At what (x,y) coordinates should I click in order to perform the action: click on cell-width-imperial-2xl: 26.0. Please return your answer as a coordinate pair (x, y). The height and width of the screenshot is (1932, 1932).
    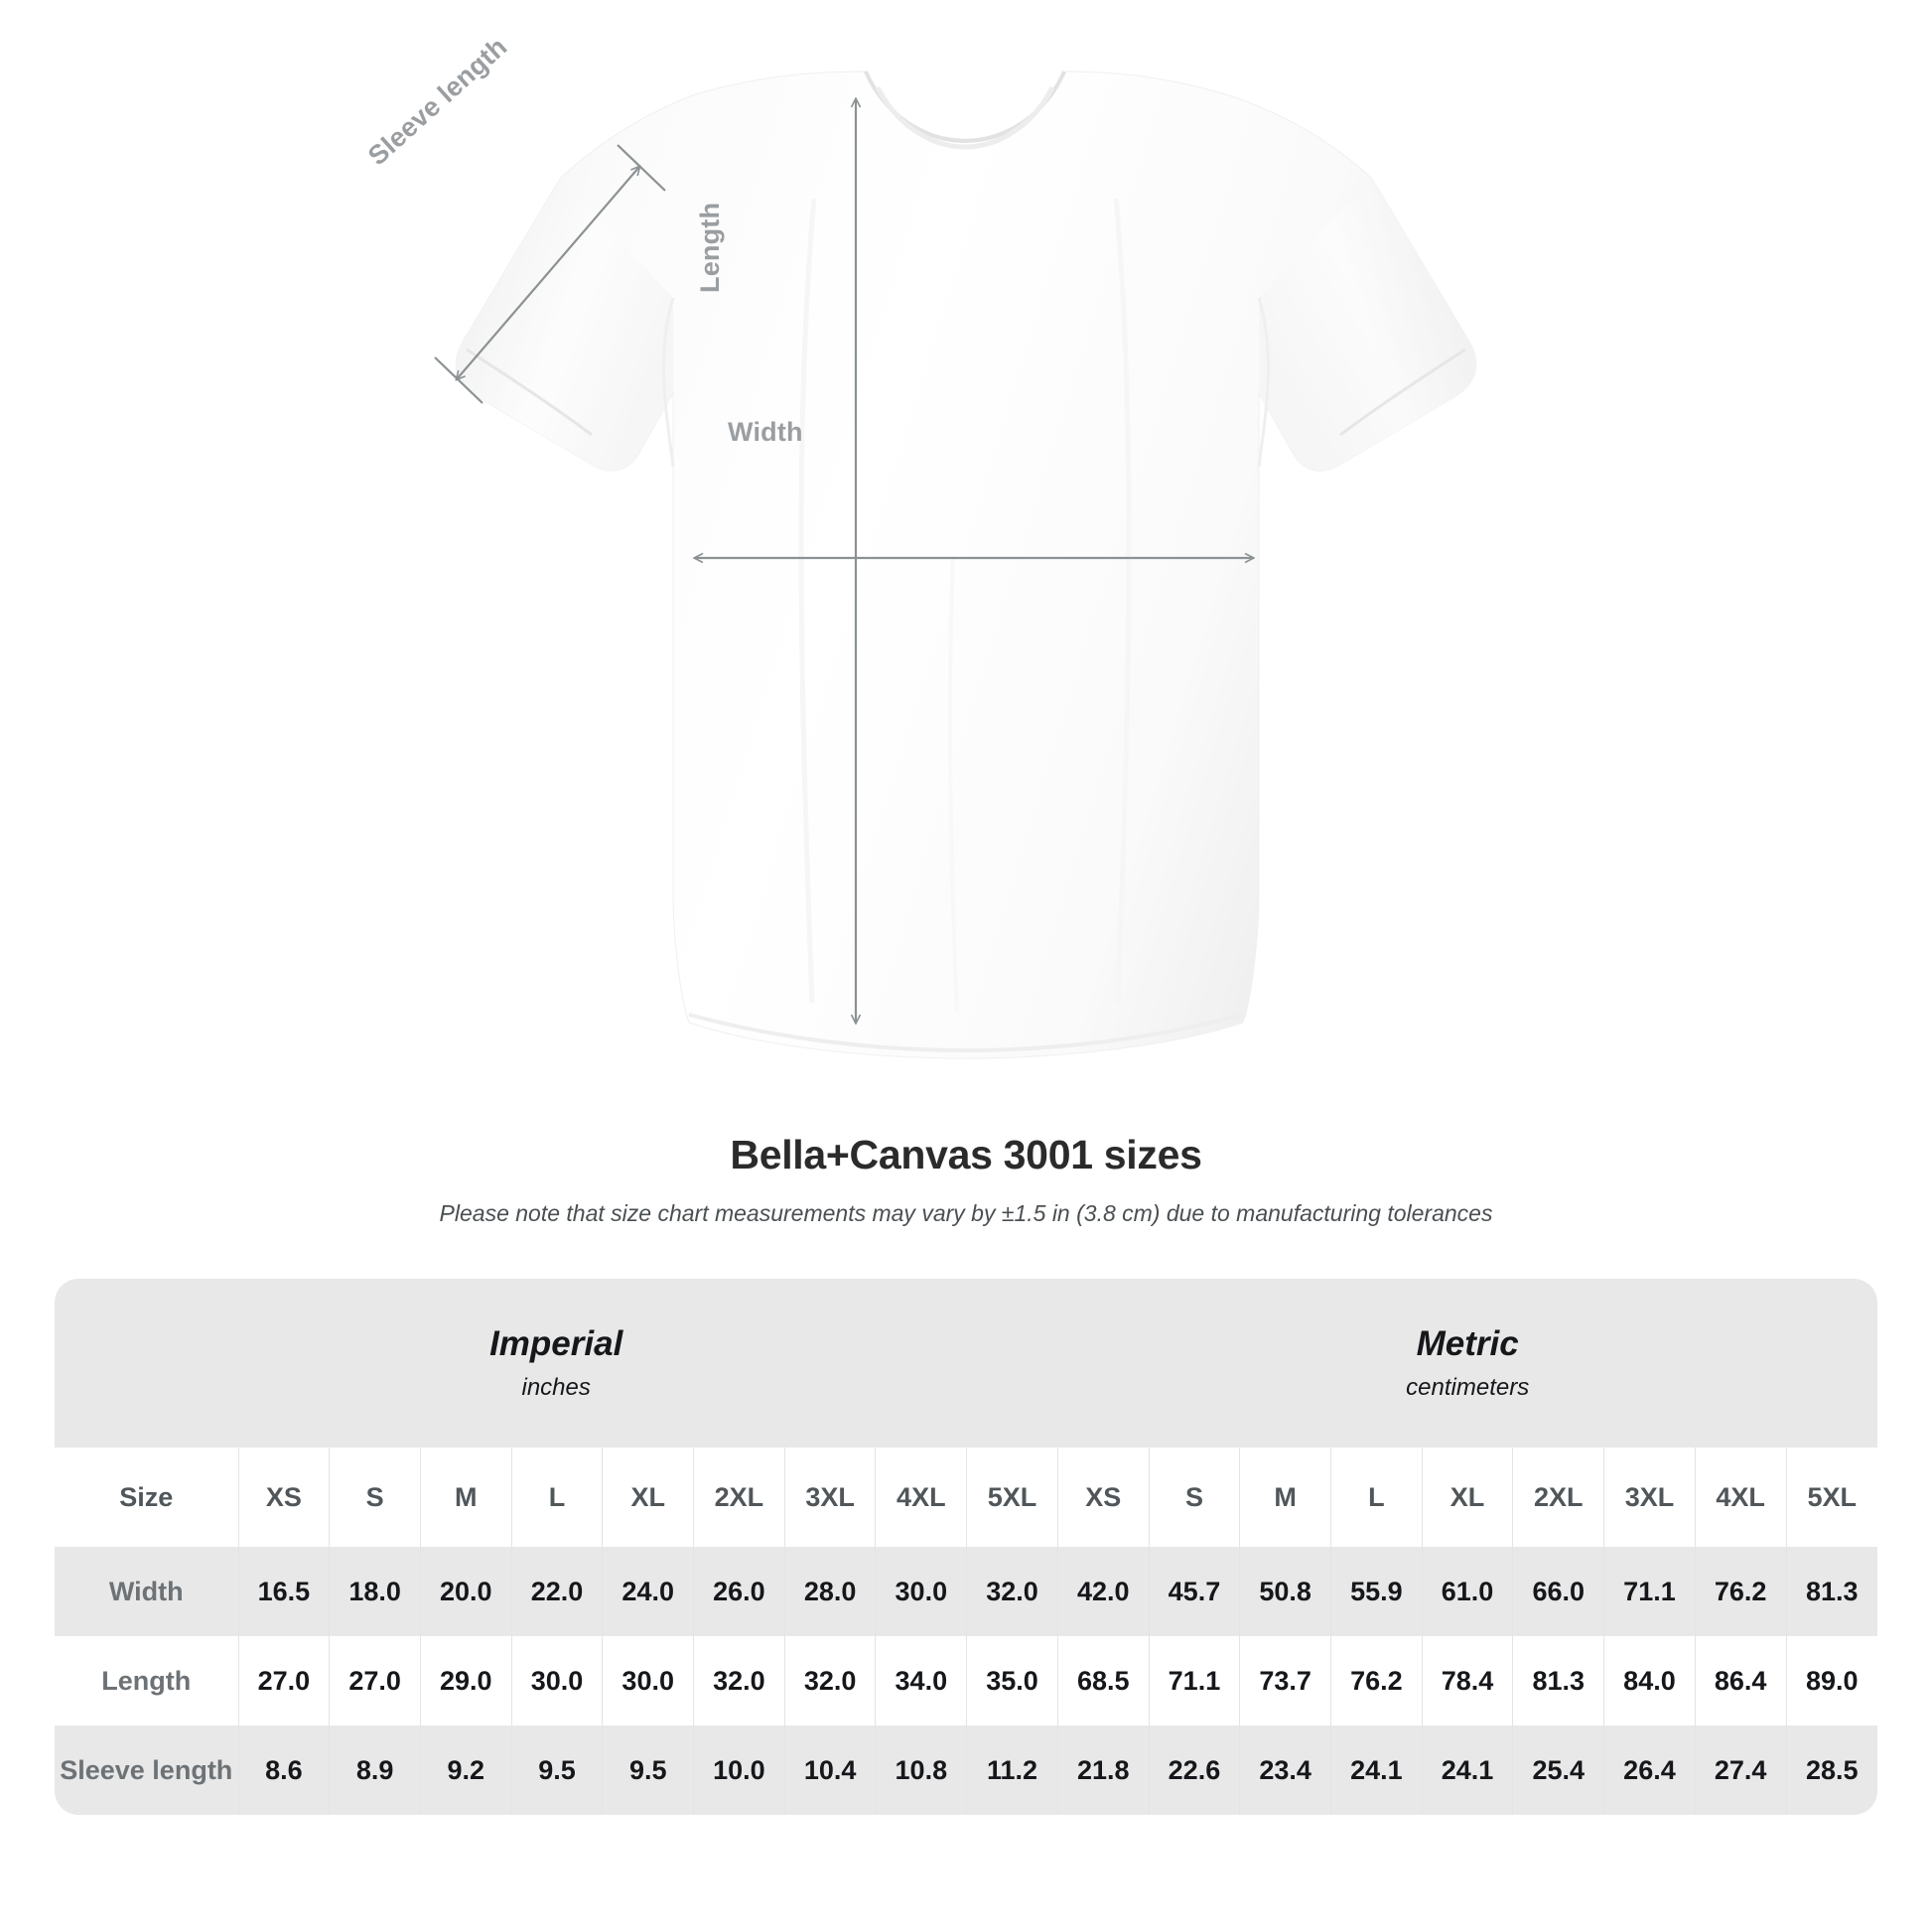
    Looking at the image, I should click on (739, 1592).